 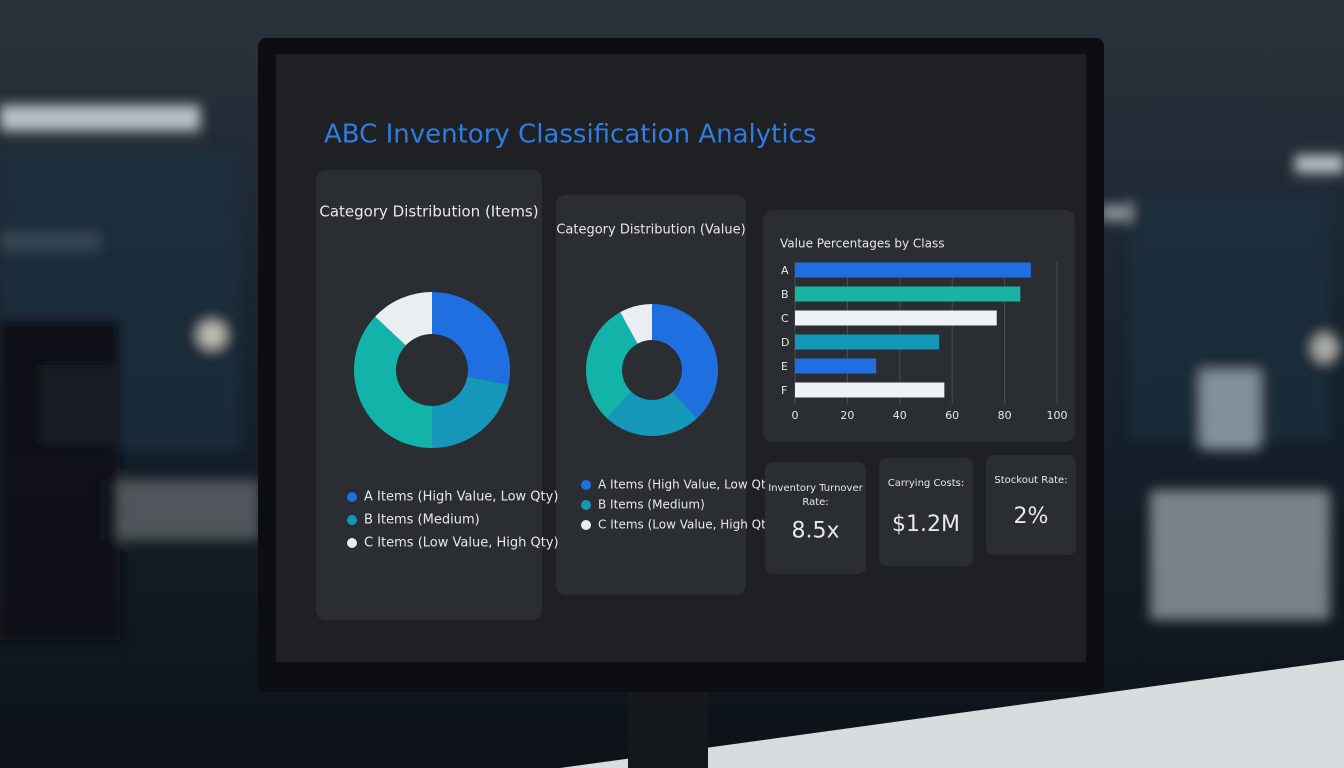 I want to click on kpi-label: Carrying Costs:, so click(x=926, y=483).